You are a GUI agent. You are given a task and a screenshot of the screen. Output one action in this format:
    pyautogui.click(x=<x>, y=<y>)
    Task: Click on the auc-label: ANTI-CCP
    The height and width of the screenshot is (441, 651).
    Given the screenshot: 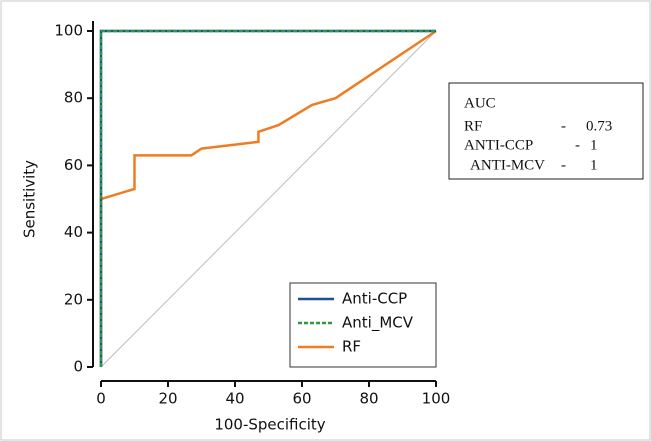 What is the action you would take?
    pyautogui.click(x=498, y=145)
    